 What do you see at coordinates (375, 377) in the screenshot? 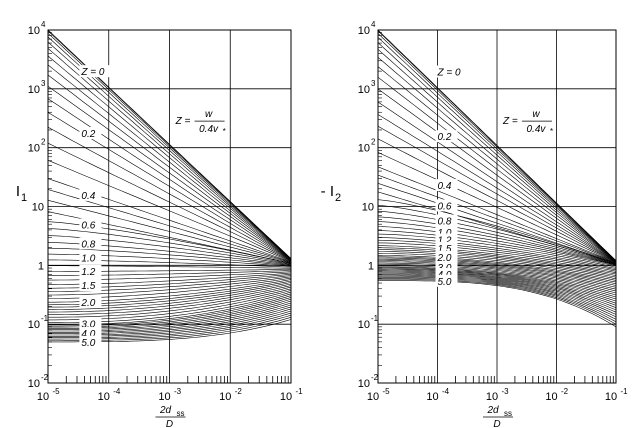
I see `y-tick-exponent: -2` at bounding box center [375, 377].